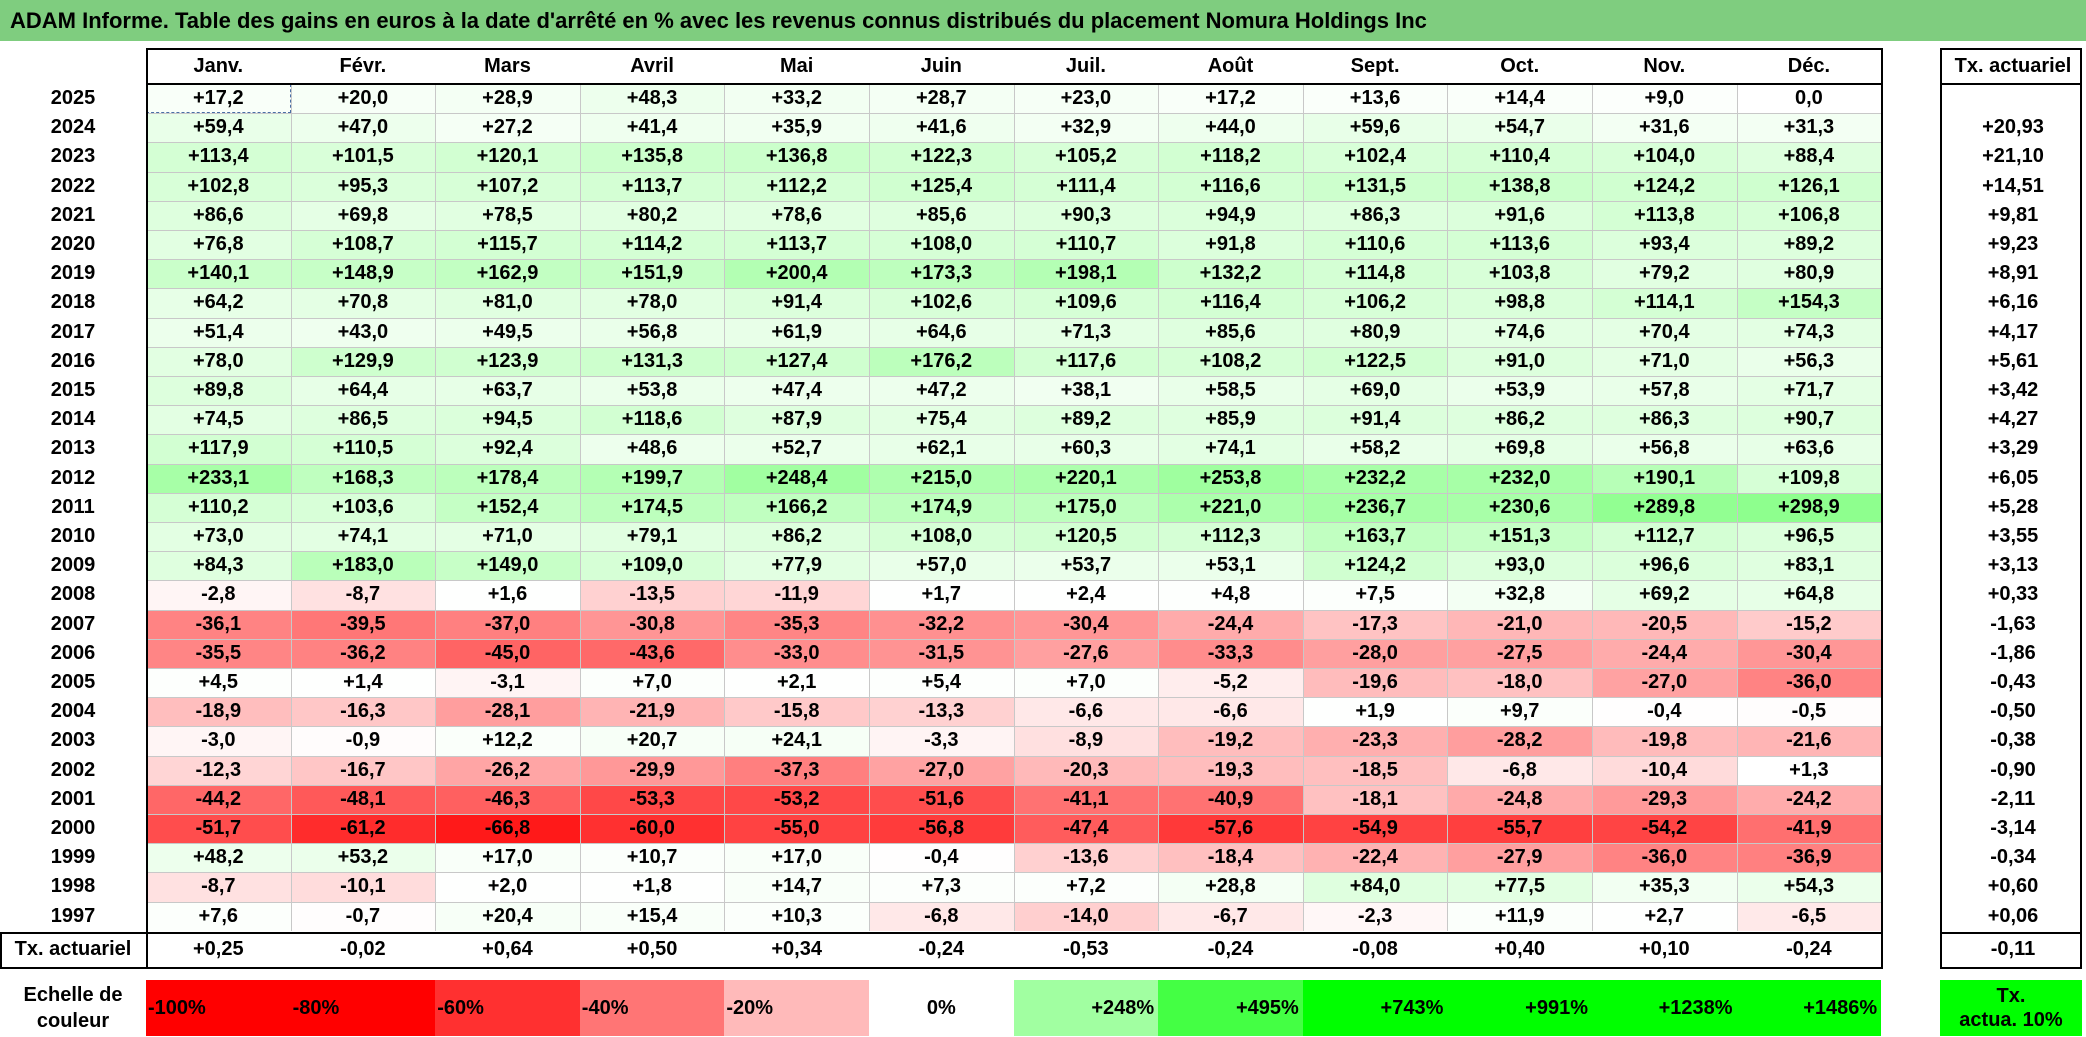 Image resolution: width=2086 pixels, height=1037 pixels. I want to click on table-cell: +109,0, so click(652, 566).